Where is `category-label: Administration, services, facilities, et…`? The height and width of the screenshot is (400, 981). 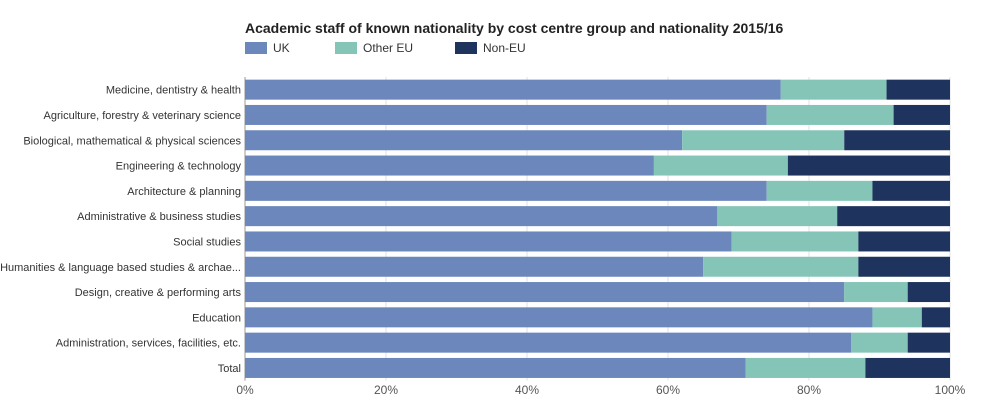 category-label: Administration, services, facilities, et… is located at coordinates (148, 344).